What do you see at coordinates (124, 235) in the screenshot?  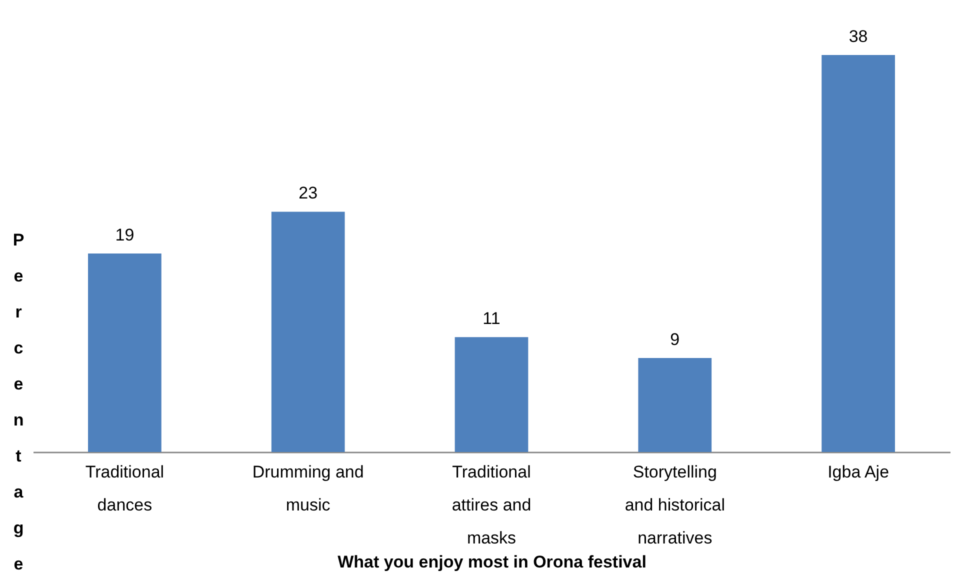 I see `data-label: 19` at bounding box center [124, 235].